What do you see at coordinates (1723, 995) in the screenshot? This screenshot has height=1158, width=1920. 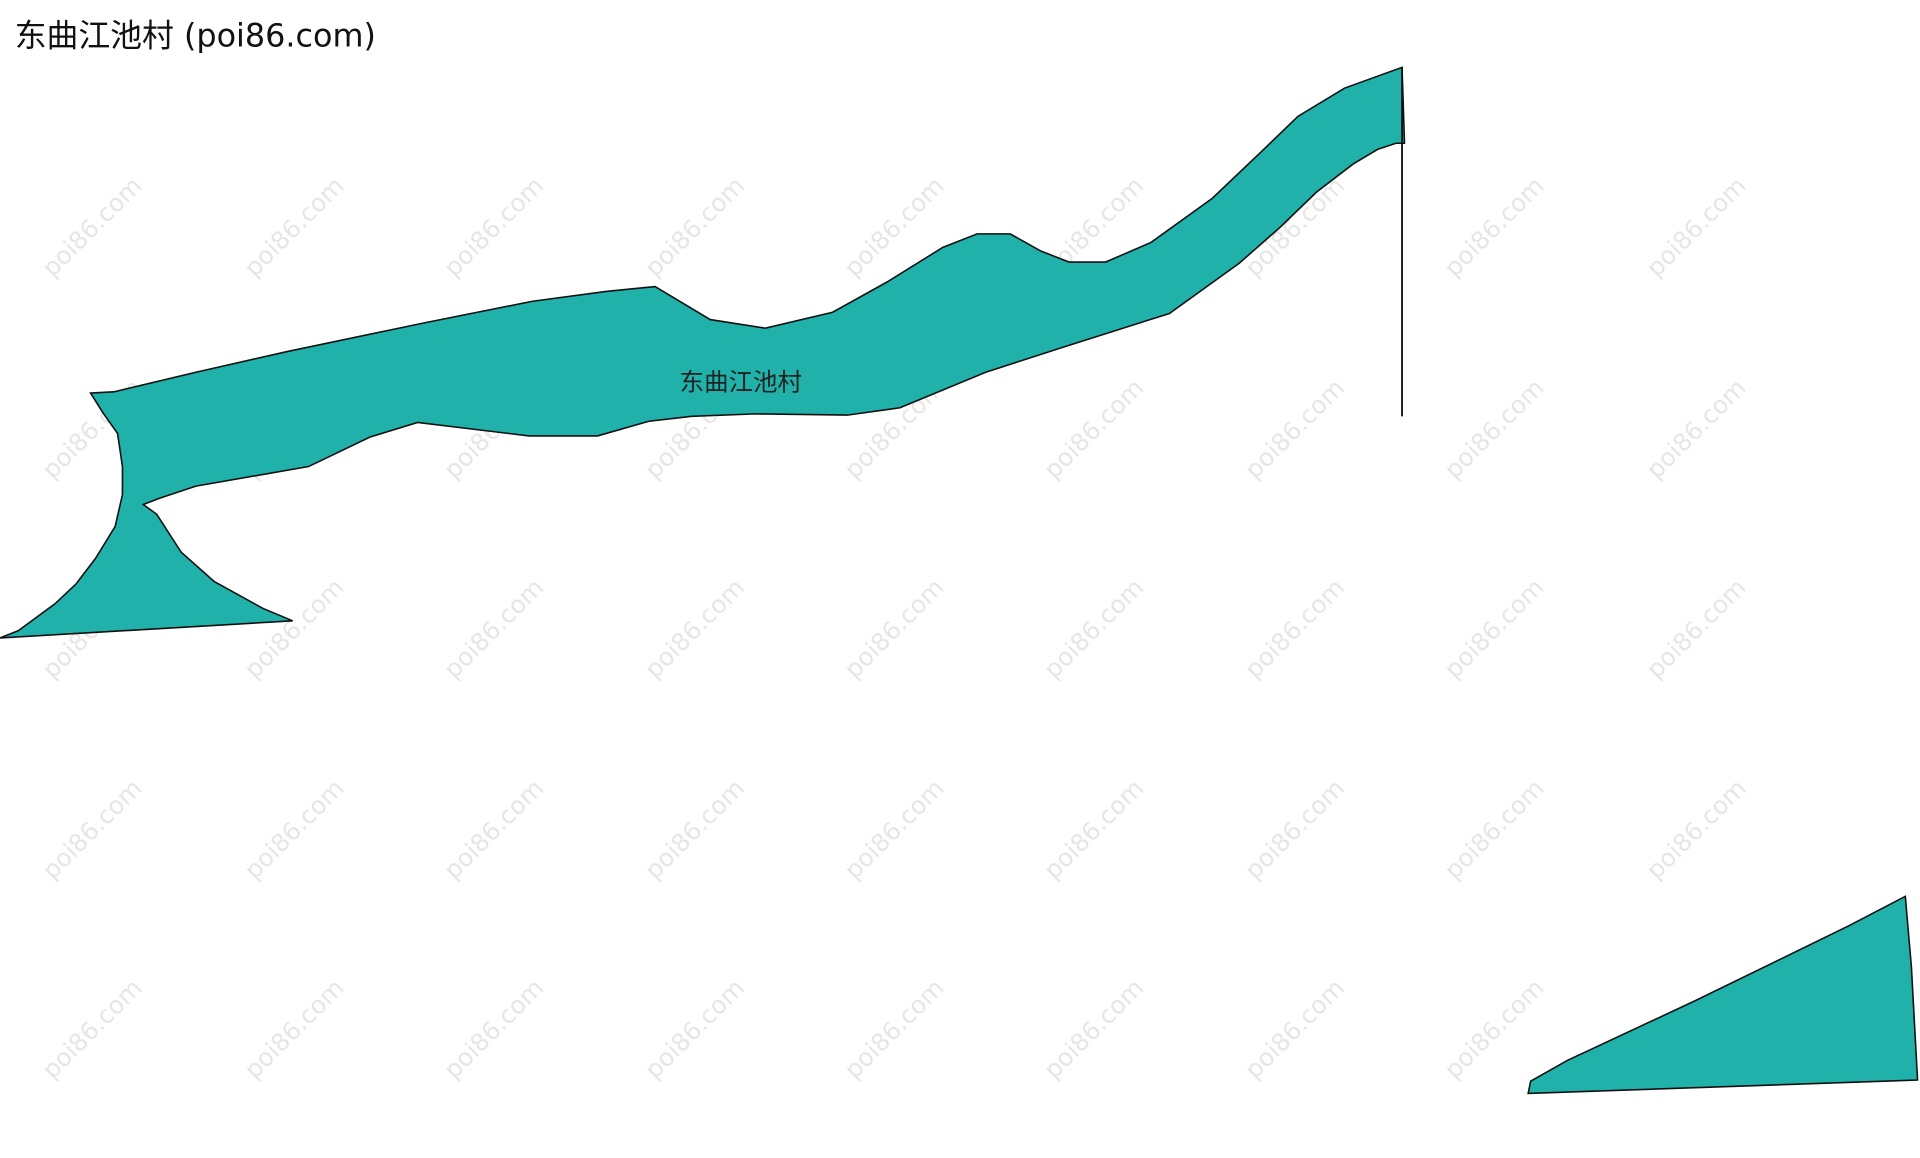 I see `region-shape` at bounding box center [1723, 995].